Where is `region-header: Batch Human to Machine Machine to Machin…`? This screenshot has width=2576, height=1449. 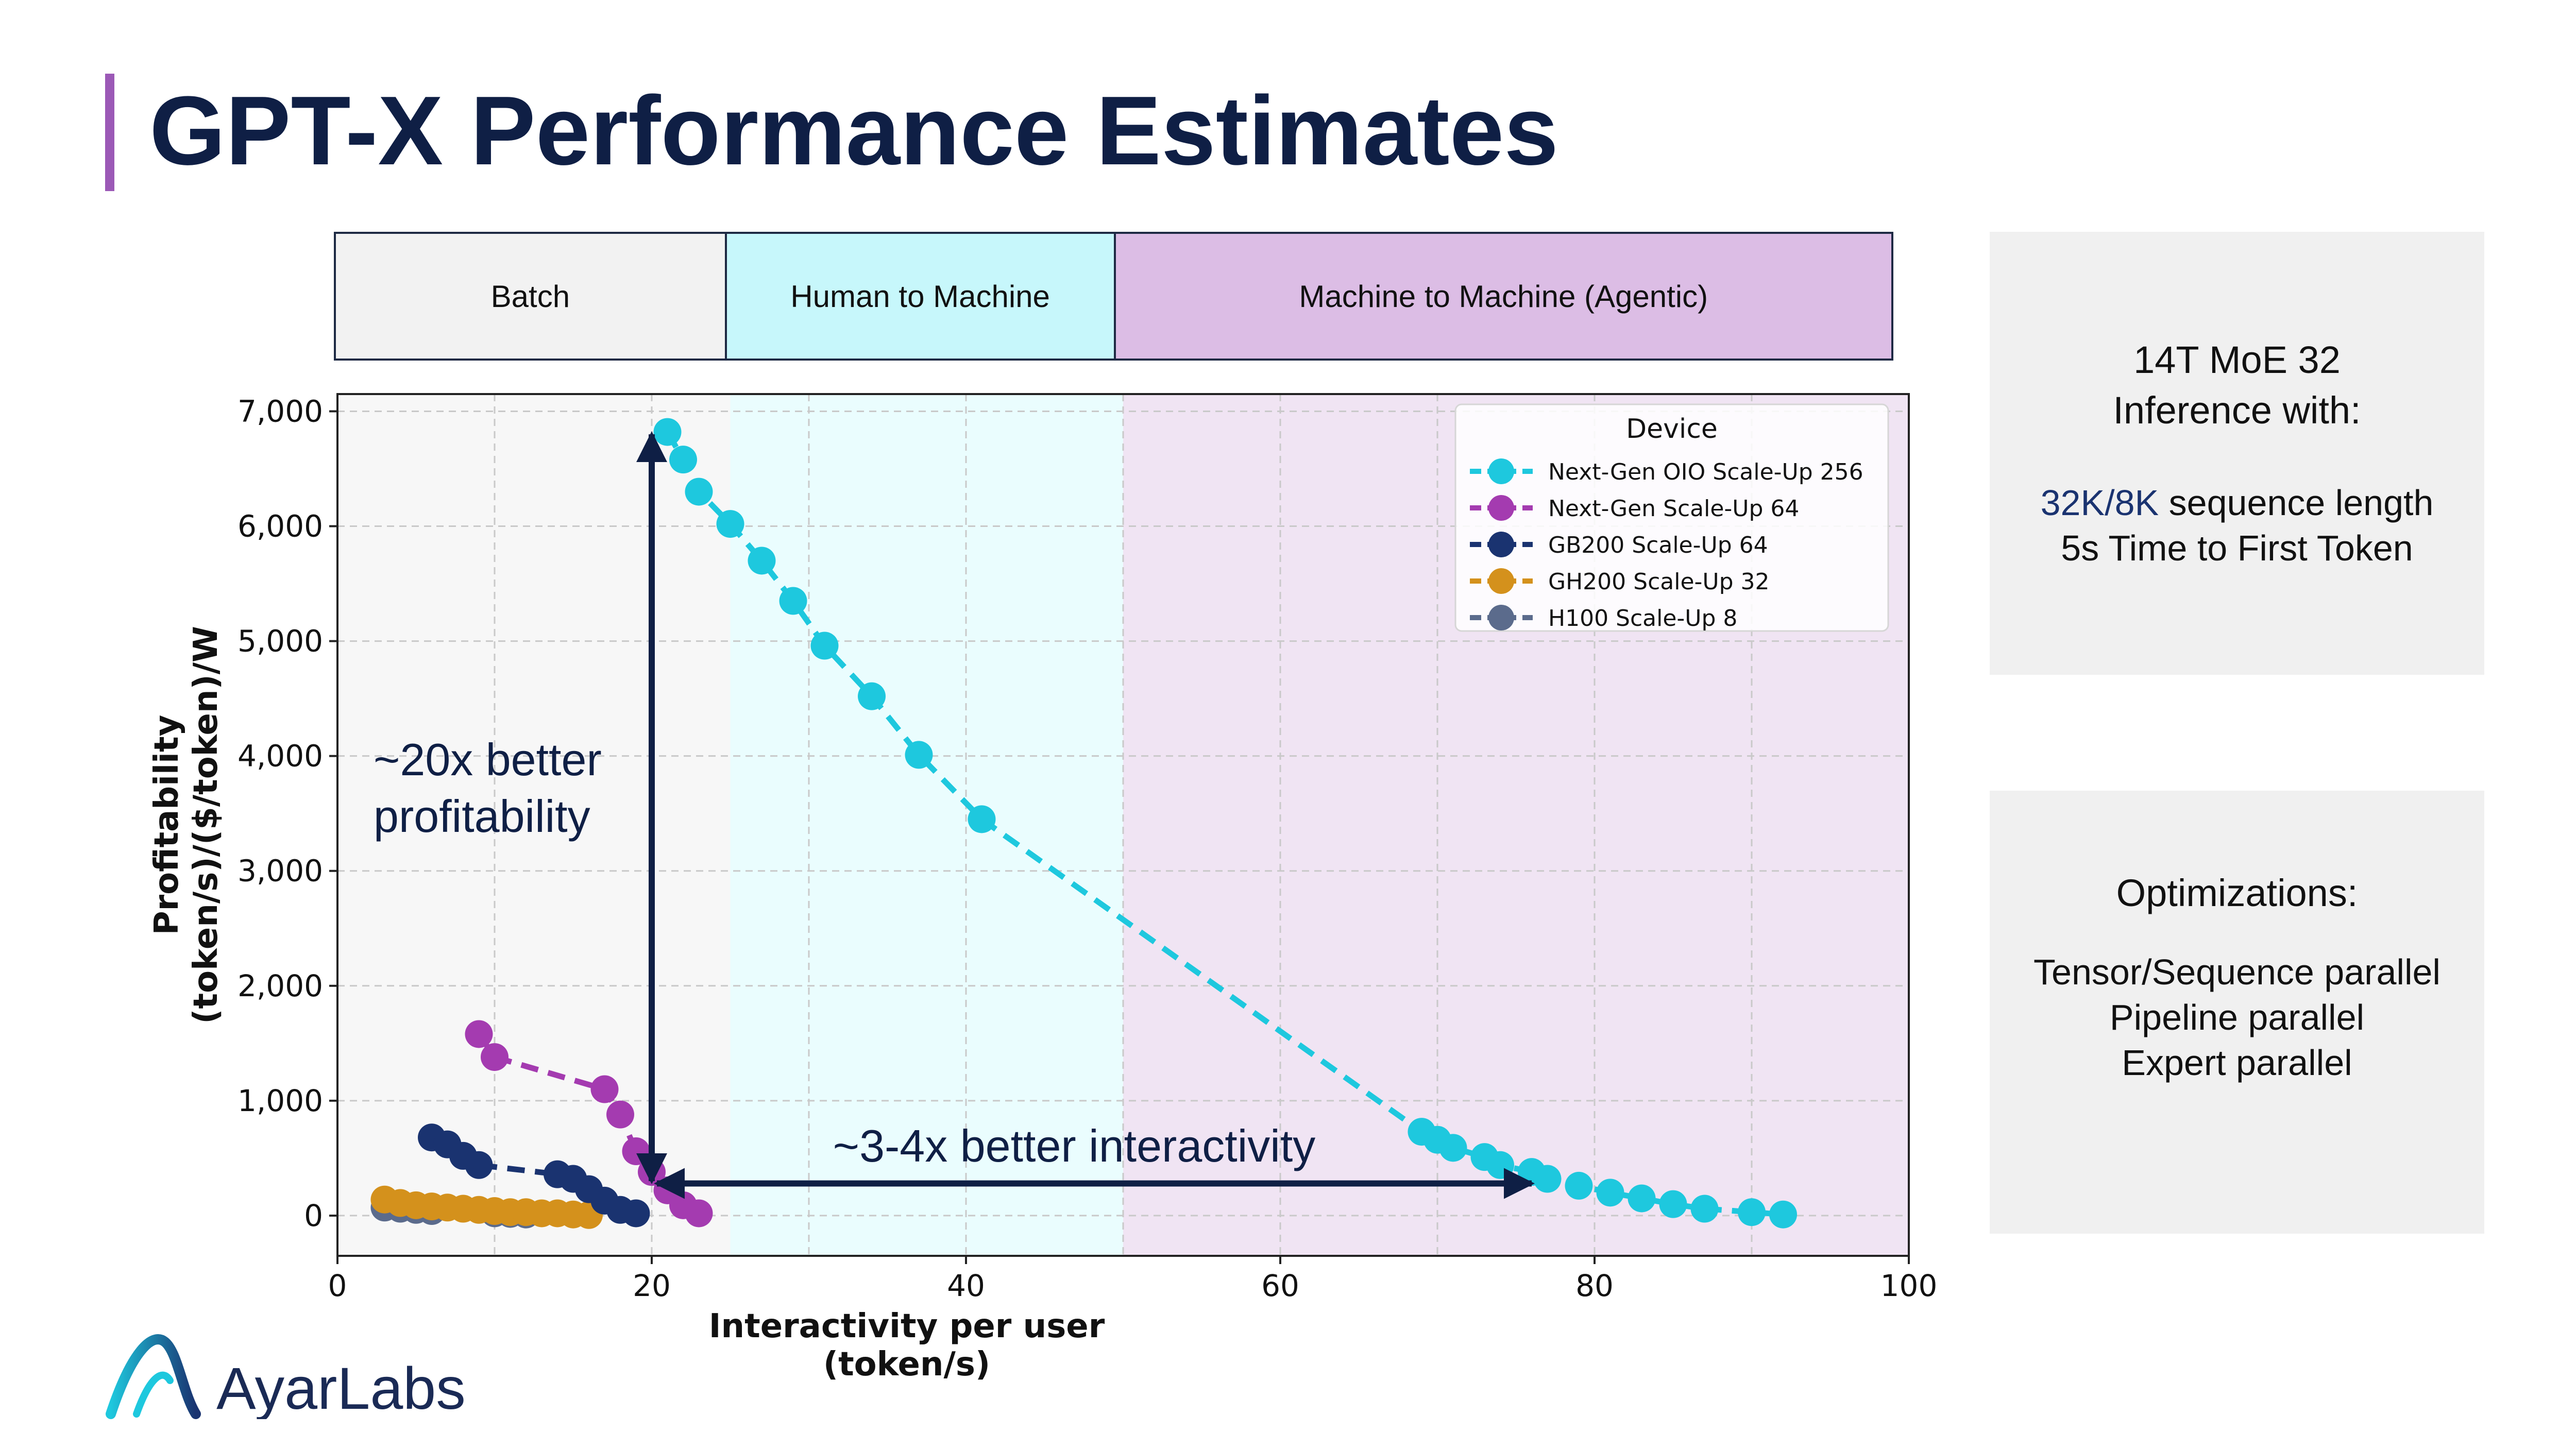
region-header: Batch Human to Machine Machine to Machin… is located at coordinates (1113, 297).